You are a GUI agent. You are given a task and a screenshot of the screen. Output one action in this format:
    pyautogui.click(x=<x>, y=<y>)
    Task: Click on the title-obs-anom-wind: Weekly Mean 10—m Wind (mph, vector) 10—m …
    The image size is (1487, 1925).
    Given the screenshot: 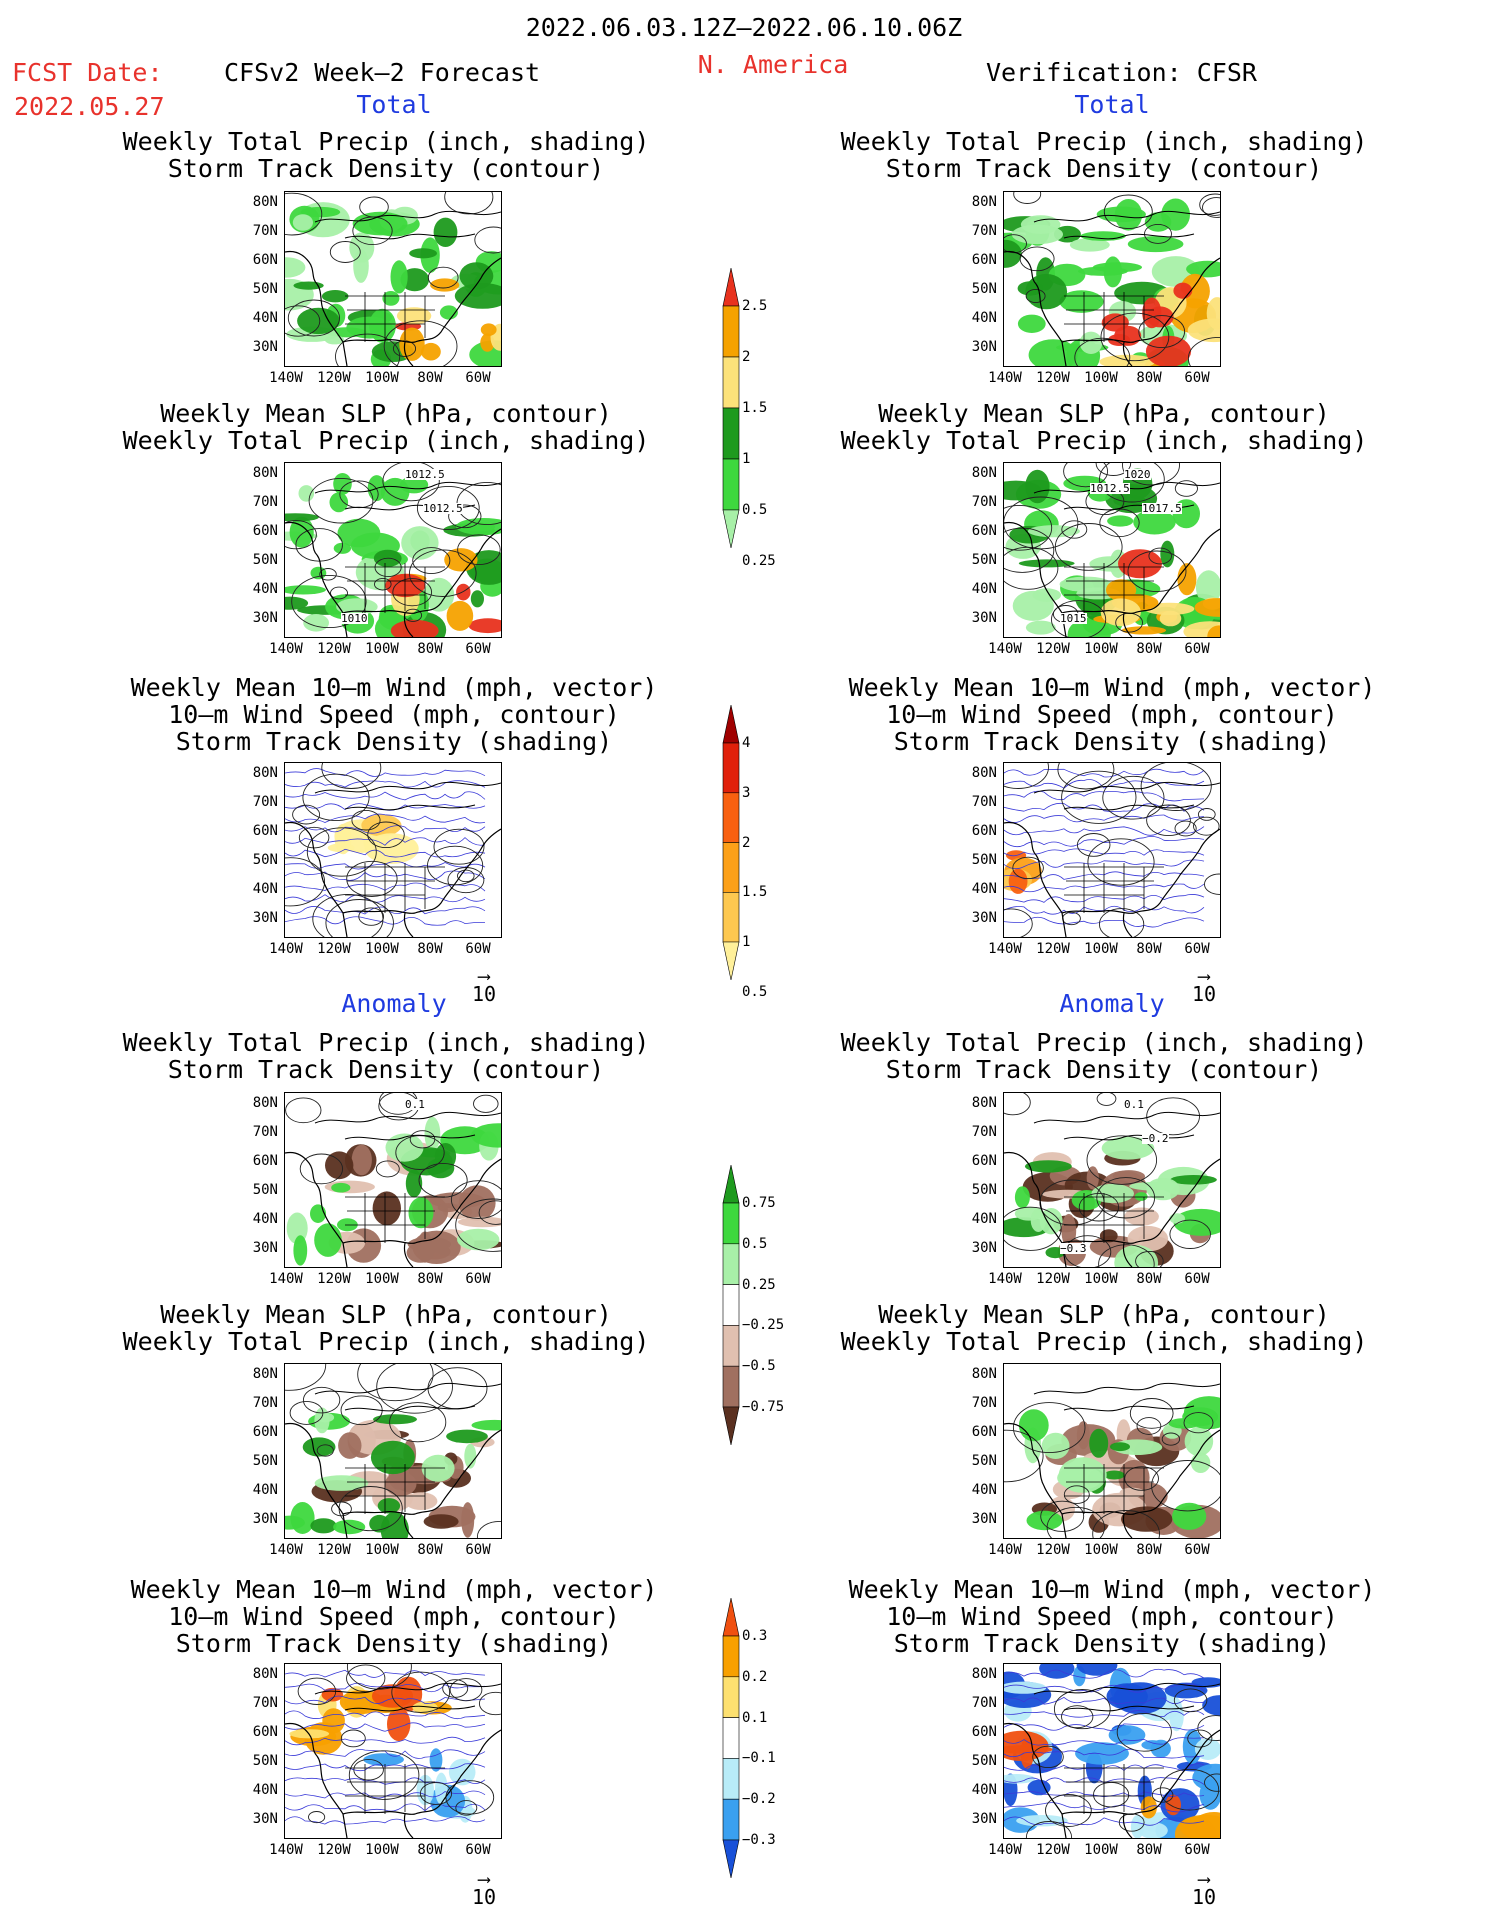 What is the action you would take?
    pyautogui.click(x=1112, y=1616)
    